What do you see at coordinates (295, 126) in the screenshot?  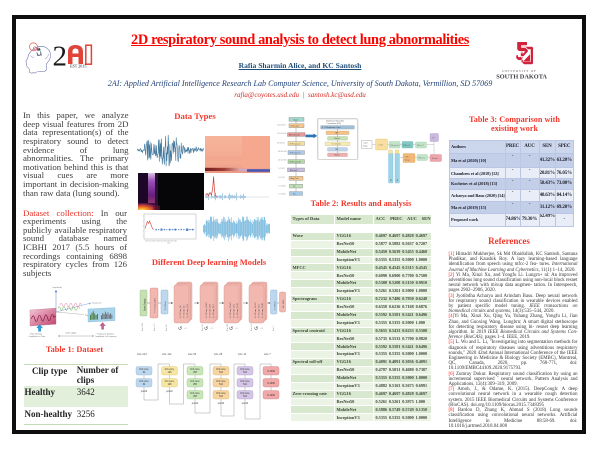 I see `svg-text: 3×3 Conv` at bounding box center [295, 126].